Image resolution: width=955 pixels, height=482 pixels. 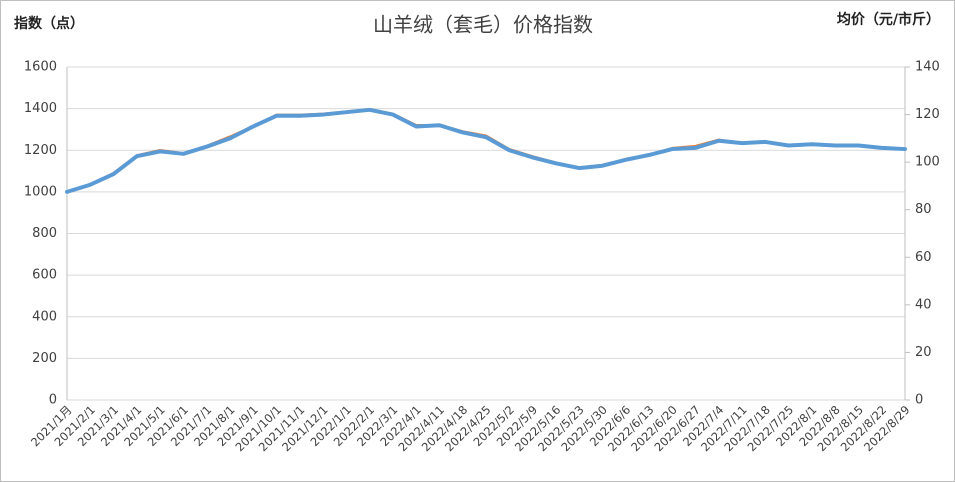 I want to click on y-tick-label: 200, so click(x=44, y=358).